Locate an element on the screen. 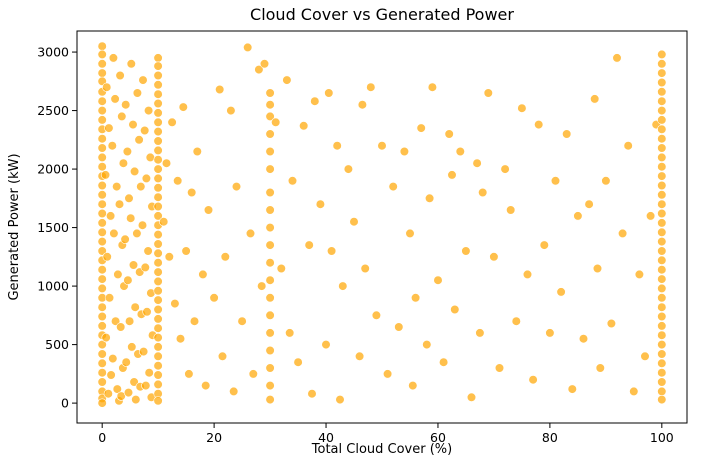 The image size is (703, 457). x-tick-label: 40 is located at coordinates (326, 437).